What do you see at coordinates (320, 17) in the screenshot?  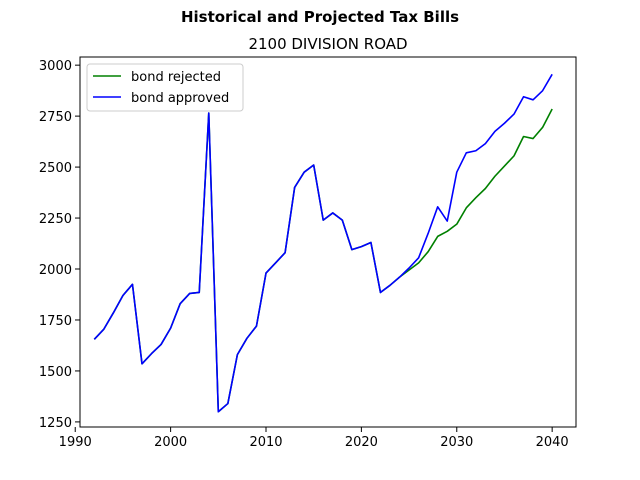 I see `chart-suptitle: Historical and Projected Tax Bills` at bounding box center [320, 17].